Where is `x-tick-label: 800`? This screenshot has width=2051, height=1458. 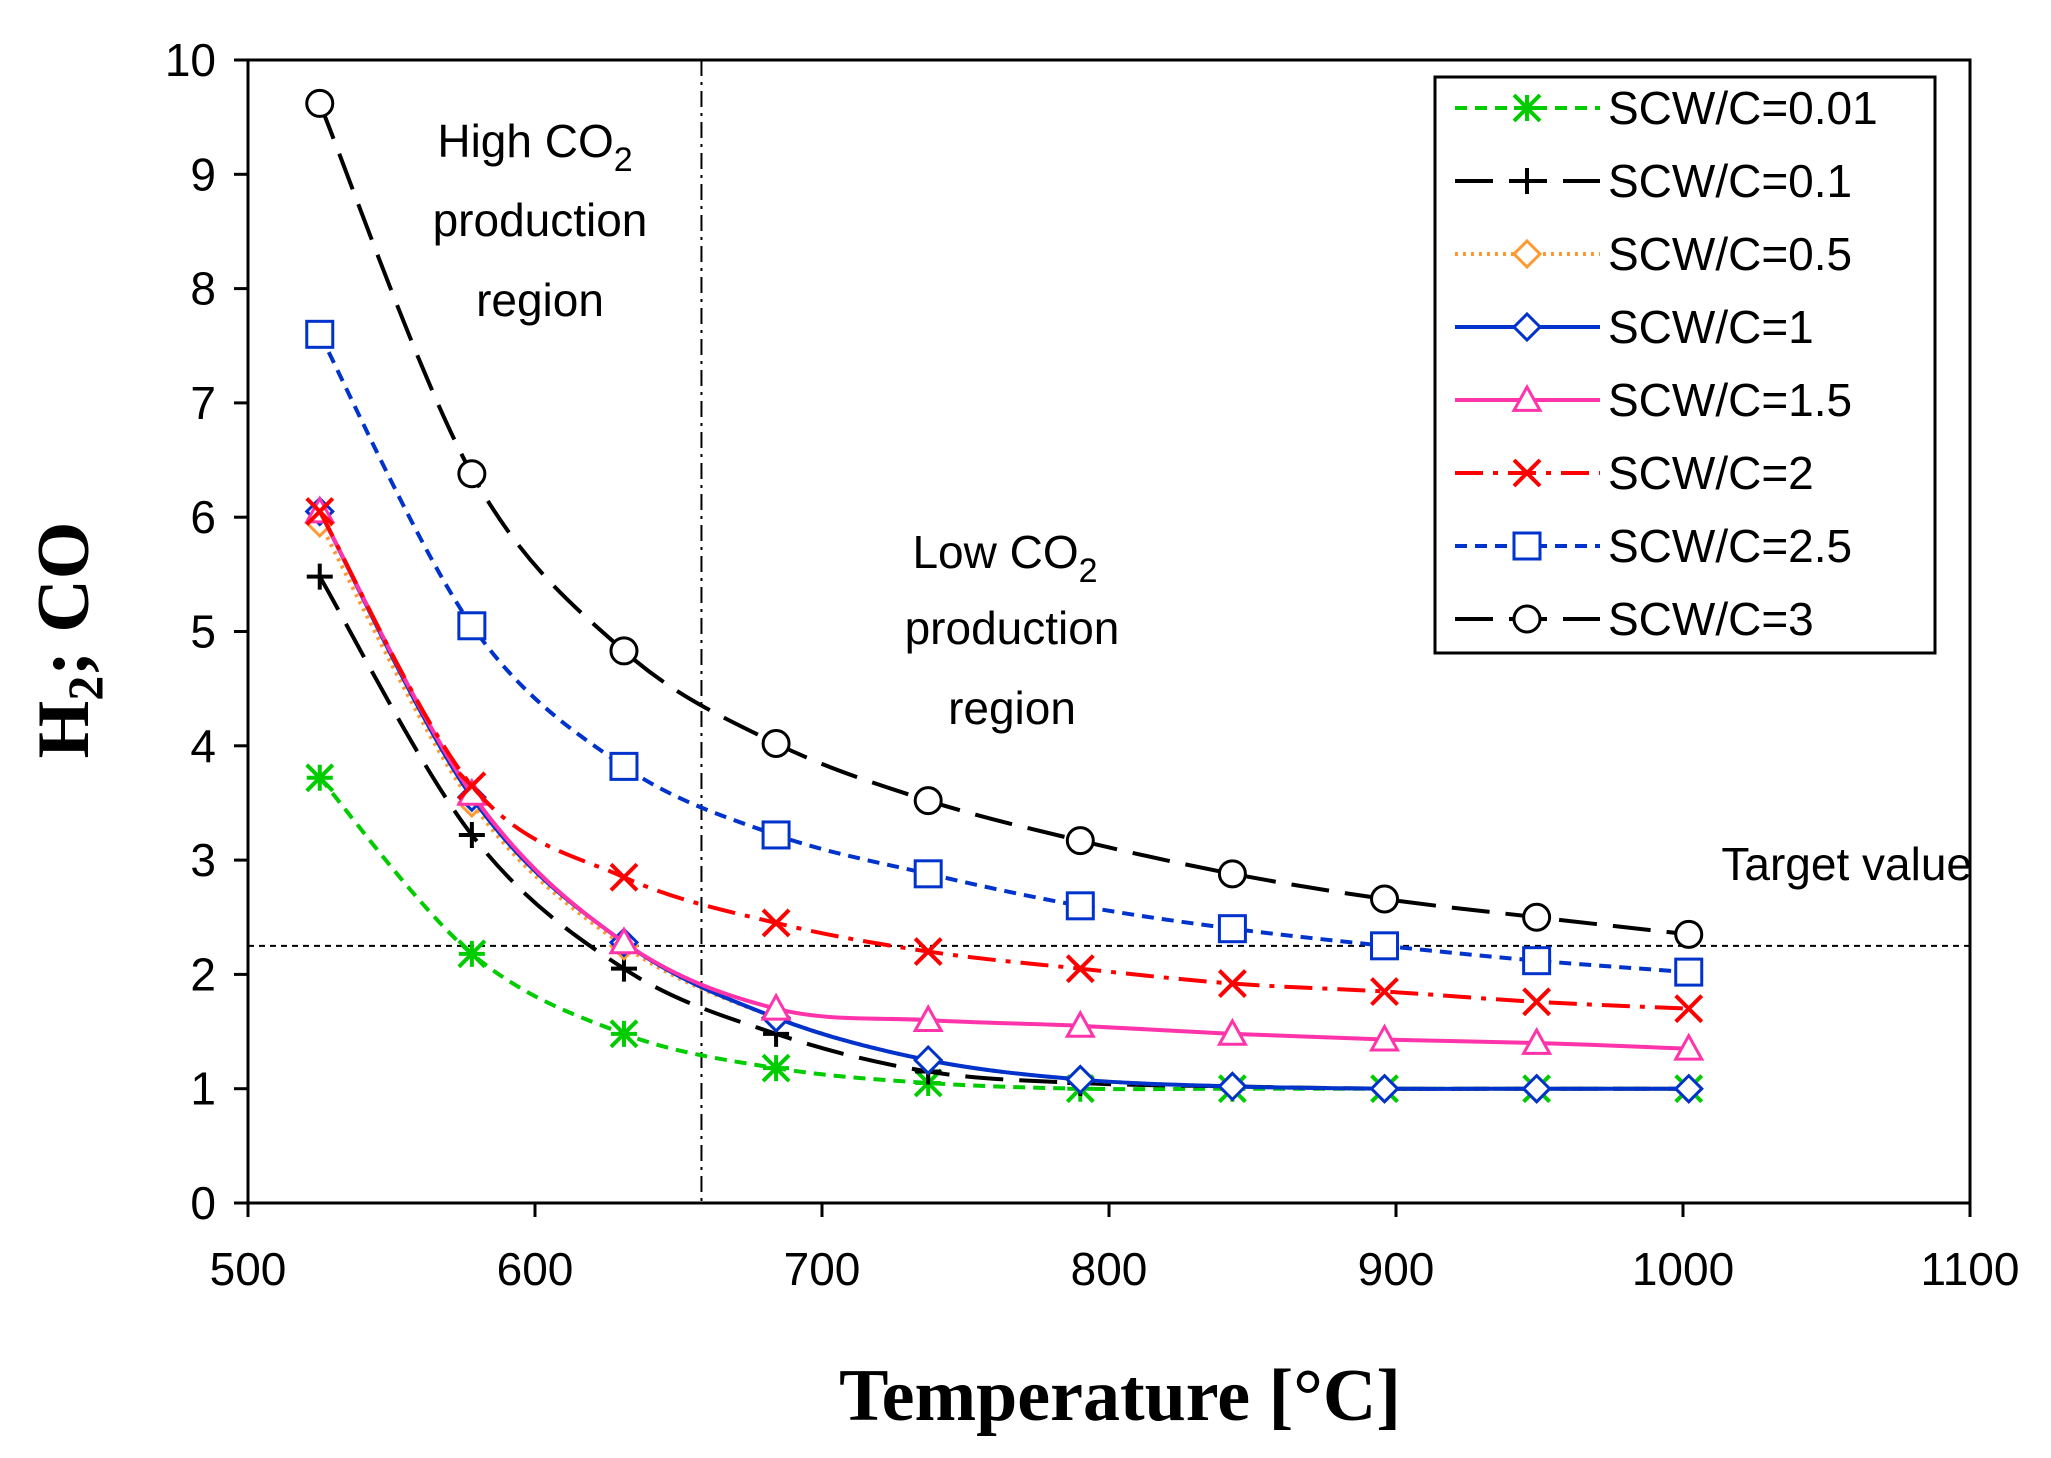
x-tick-label: 800 is located at coordinates (1109, 1269).